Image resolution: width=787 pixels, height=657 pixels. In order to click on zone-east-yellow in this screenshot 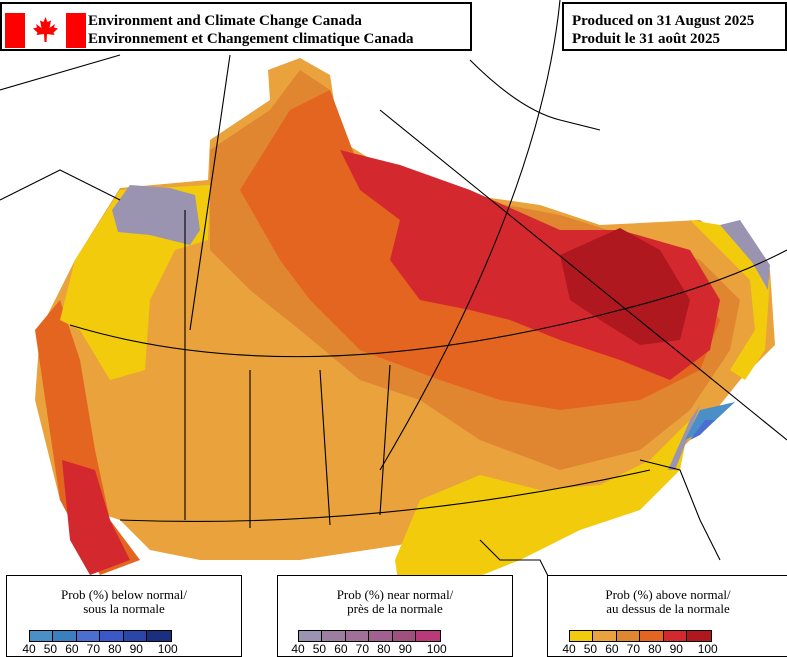, I will do `click(730, 300)`.